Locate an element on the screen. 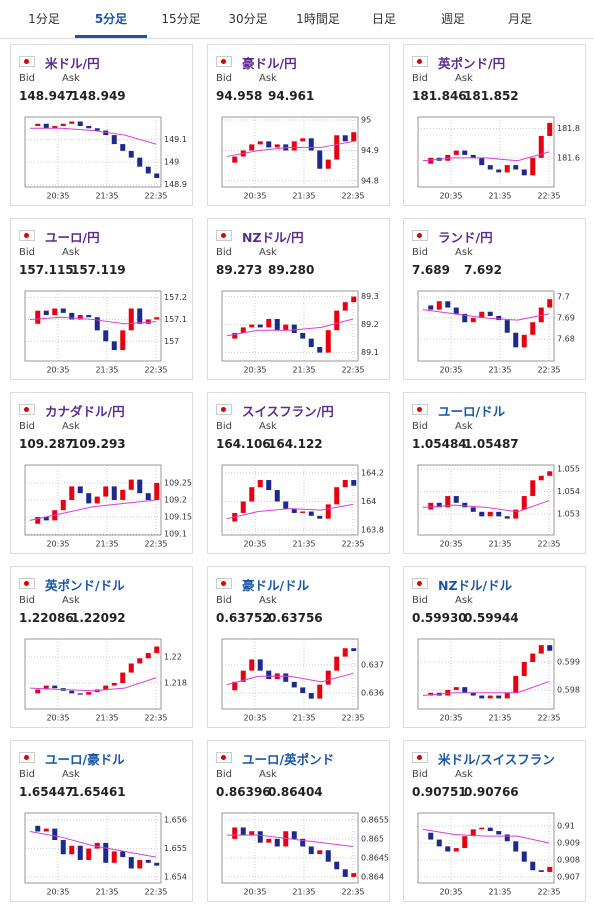 The height and width of the screenshot is (912, 594). tab: 週足 is located at coordinates (453, 19).